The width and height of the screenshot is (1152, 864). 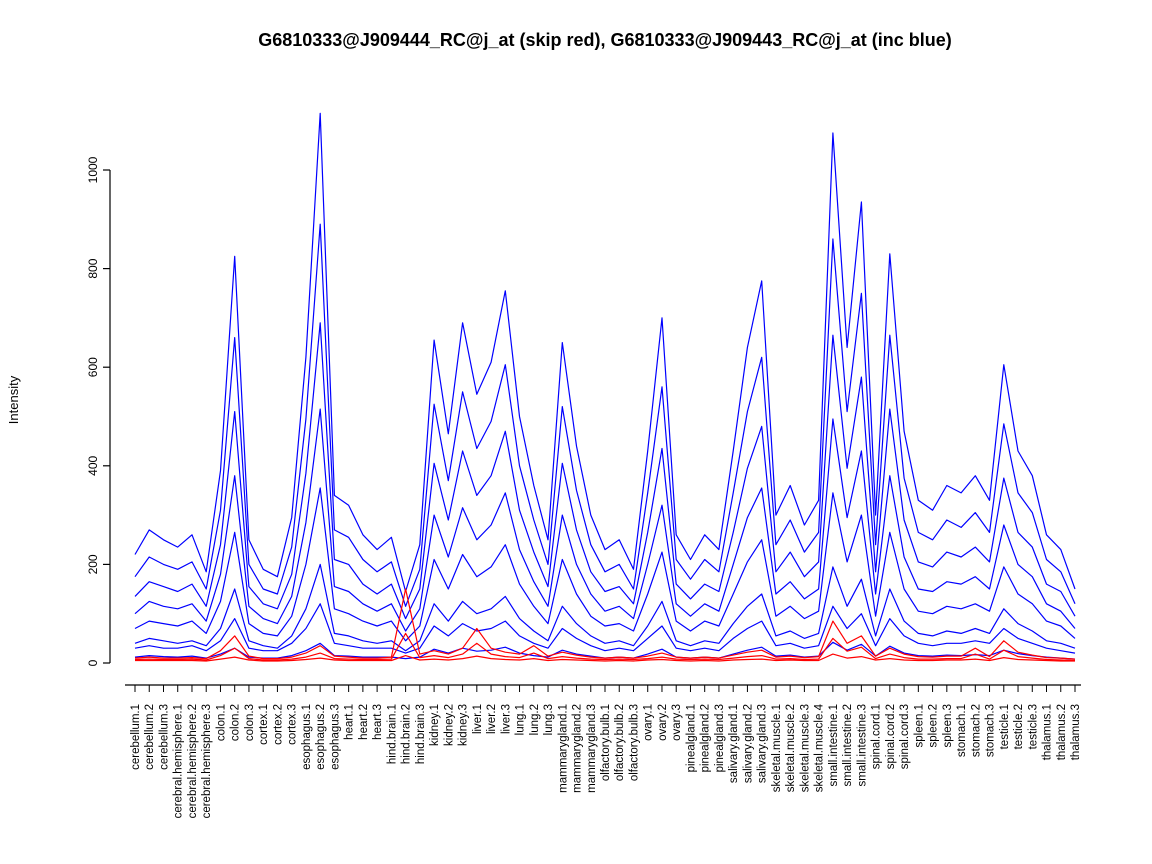 I want to click on x-tick-label: olfactory.bulb.2, so click(x=620, y=742).